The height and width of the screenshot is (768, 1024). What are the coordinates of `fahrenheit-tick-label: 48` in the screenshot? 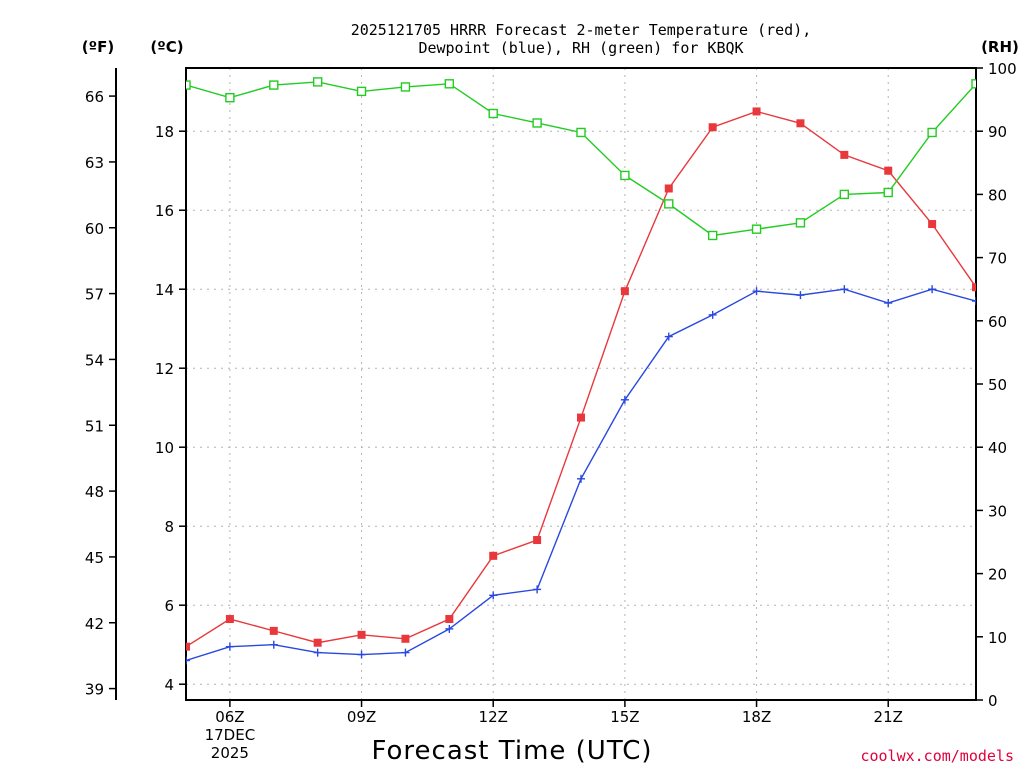 It's located at (94, 492).